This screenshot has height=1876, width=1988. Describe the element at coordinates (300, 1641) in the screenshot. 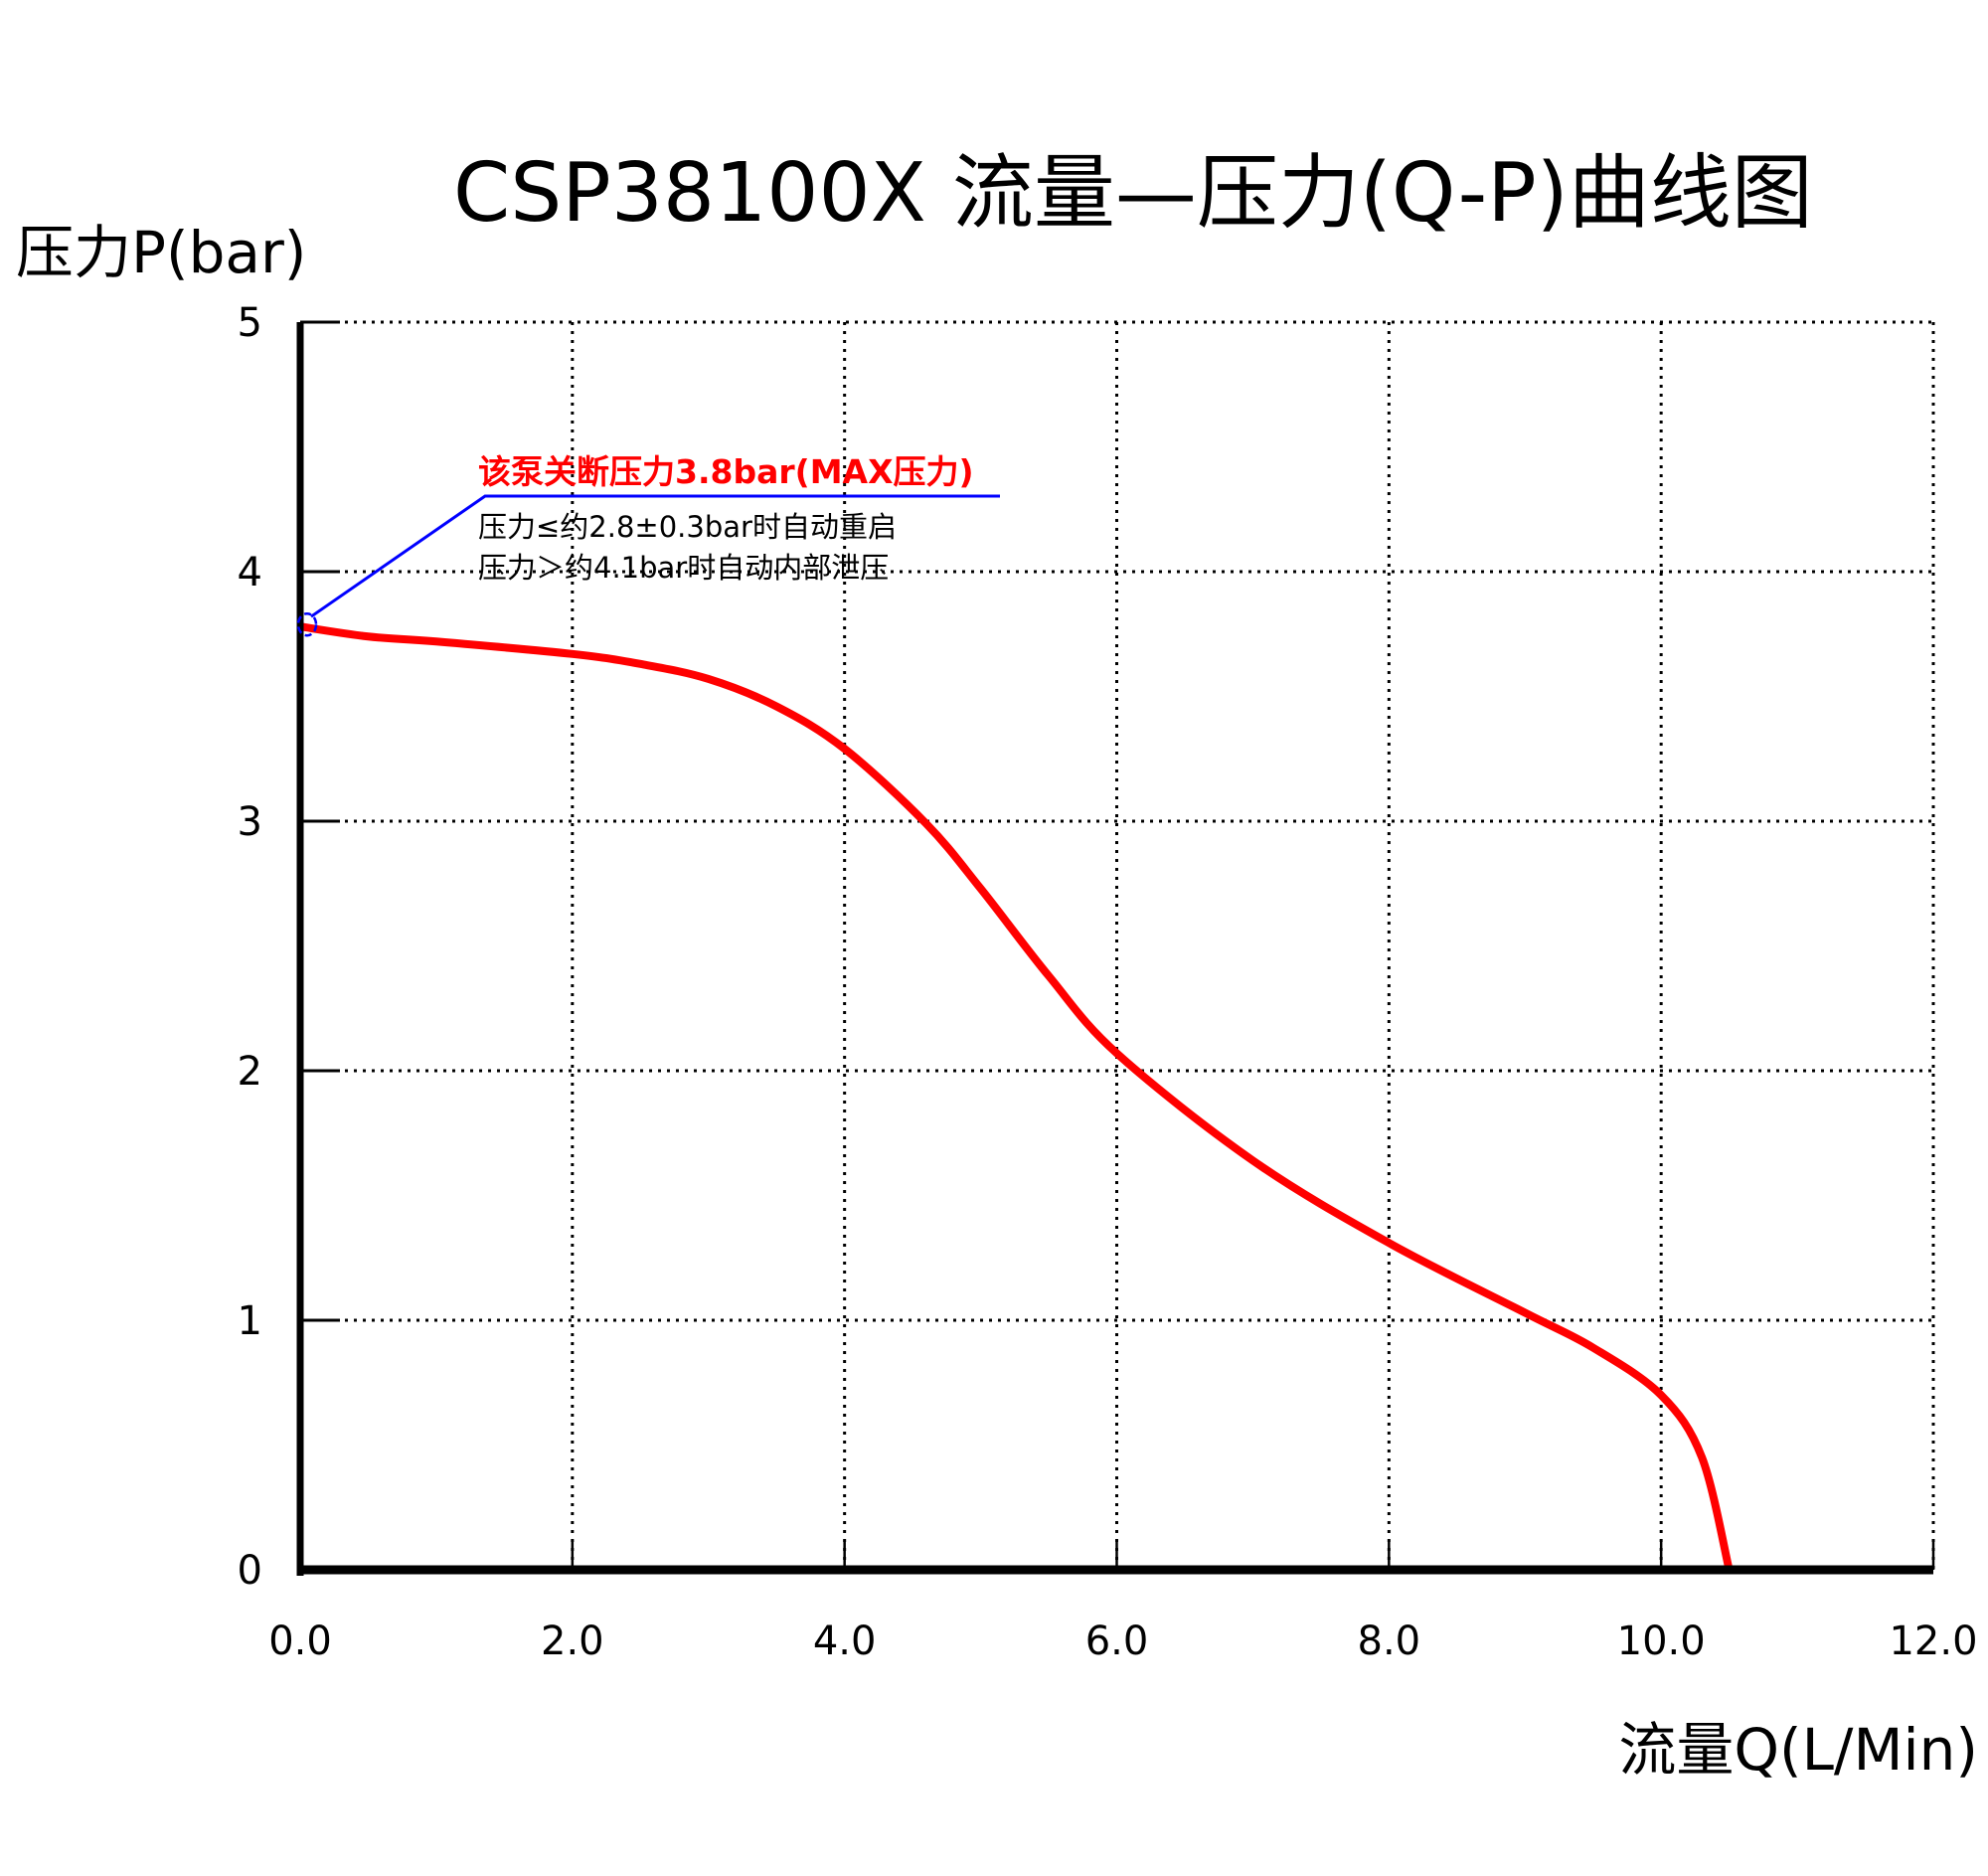

I see `x-tick-label: 0.0` at that location.